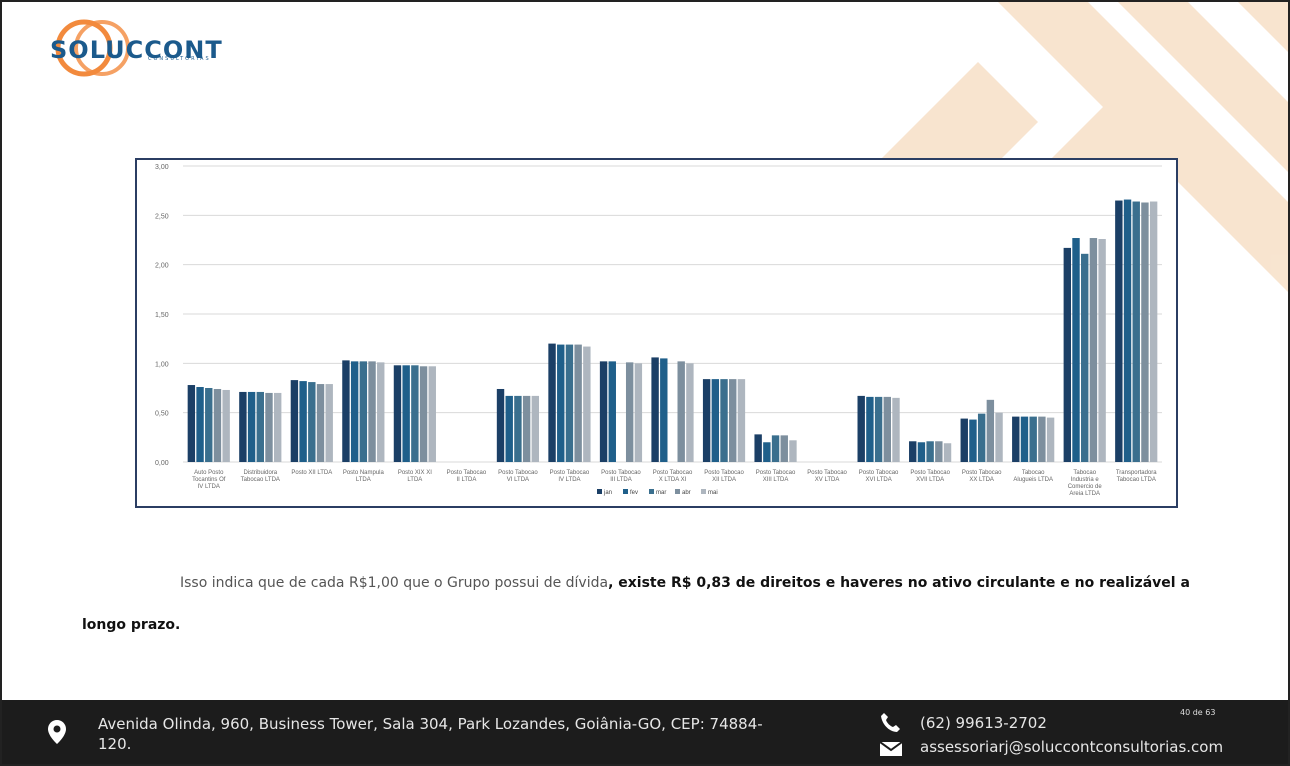 The image size is (1290, 766). Describe the element at coordinates (634, 493) in the screenshot. I see `legend-label: fev` at that location.